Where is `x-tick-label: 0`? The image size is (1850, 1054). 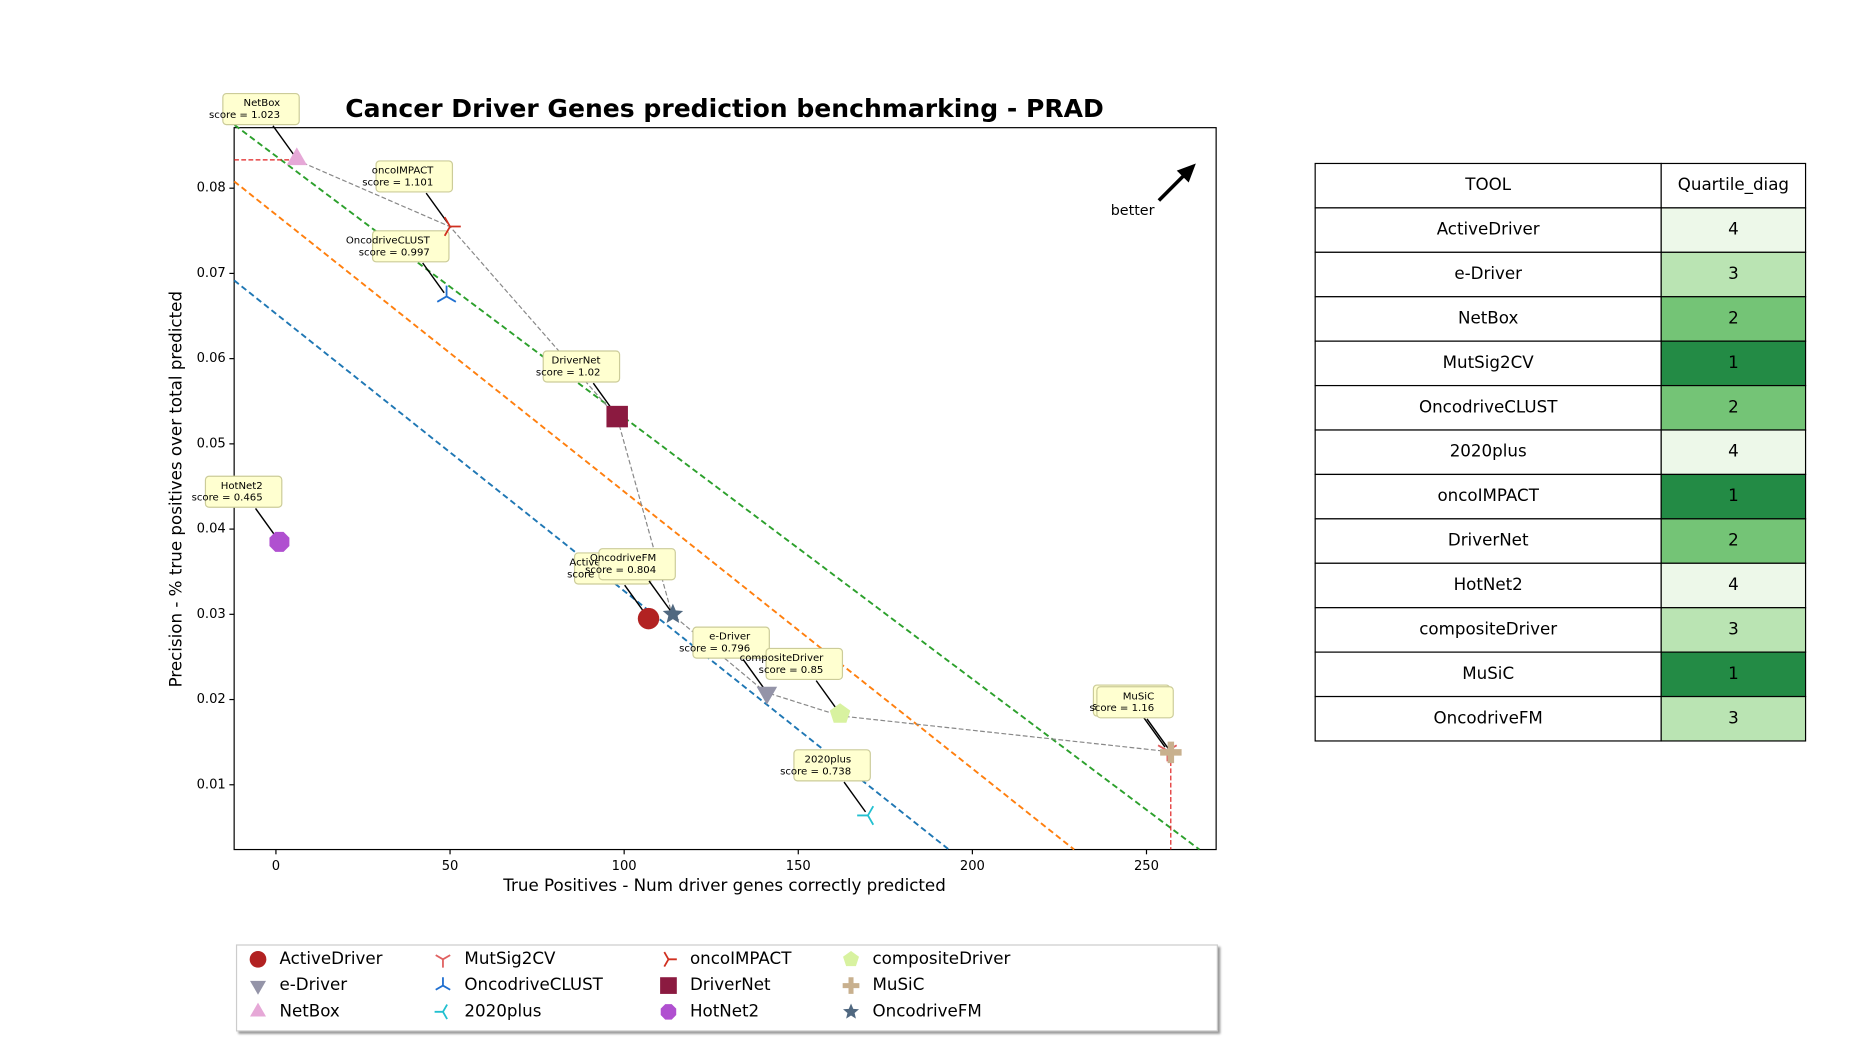 x-tick-label: 0 is located at coordinates (276, 866).